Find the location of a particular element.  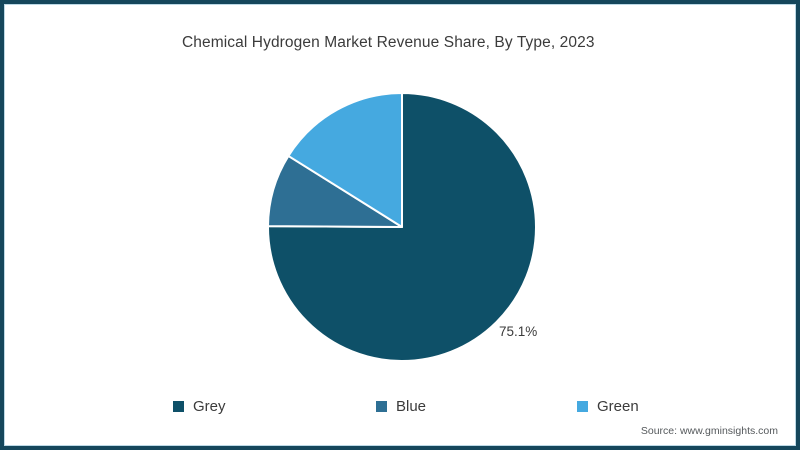

legend-swatch-icon-green is located at coordinates (582, 406).